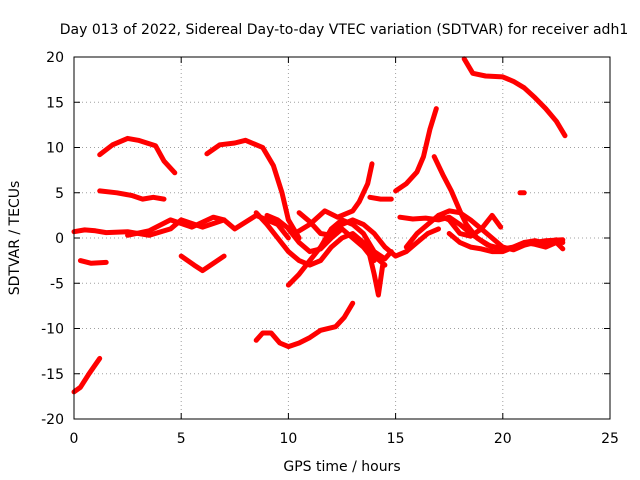  Describe the element at coordinates (74, 439) in the screenshot. I see `x-tick-label: 0` at that location.